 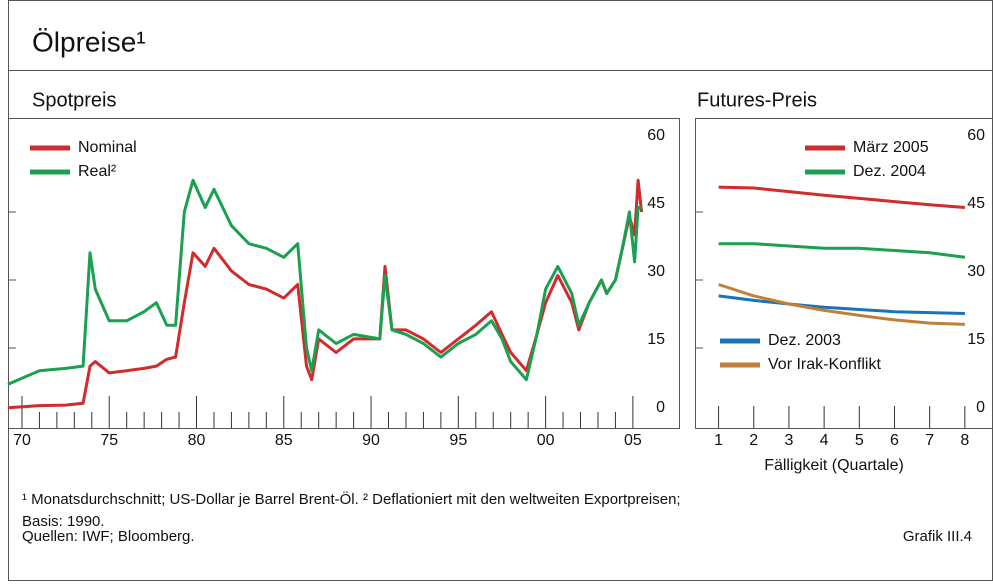 I want to click on x-tick-label: 4, so click(x=824, y=440).